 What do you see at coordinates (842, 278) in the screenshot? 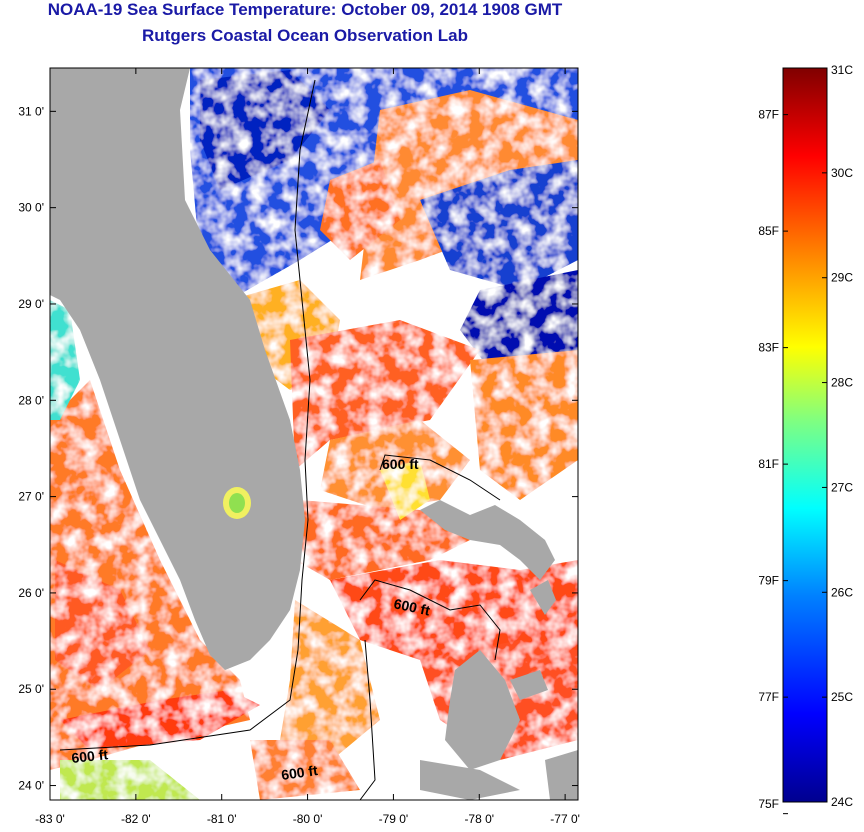
I see `colorbar-celsius-label: 29C` at bounding box center [842, 278].